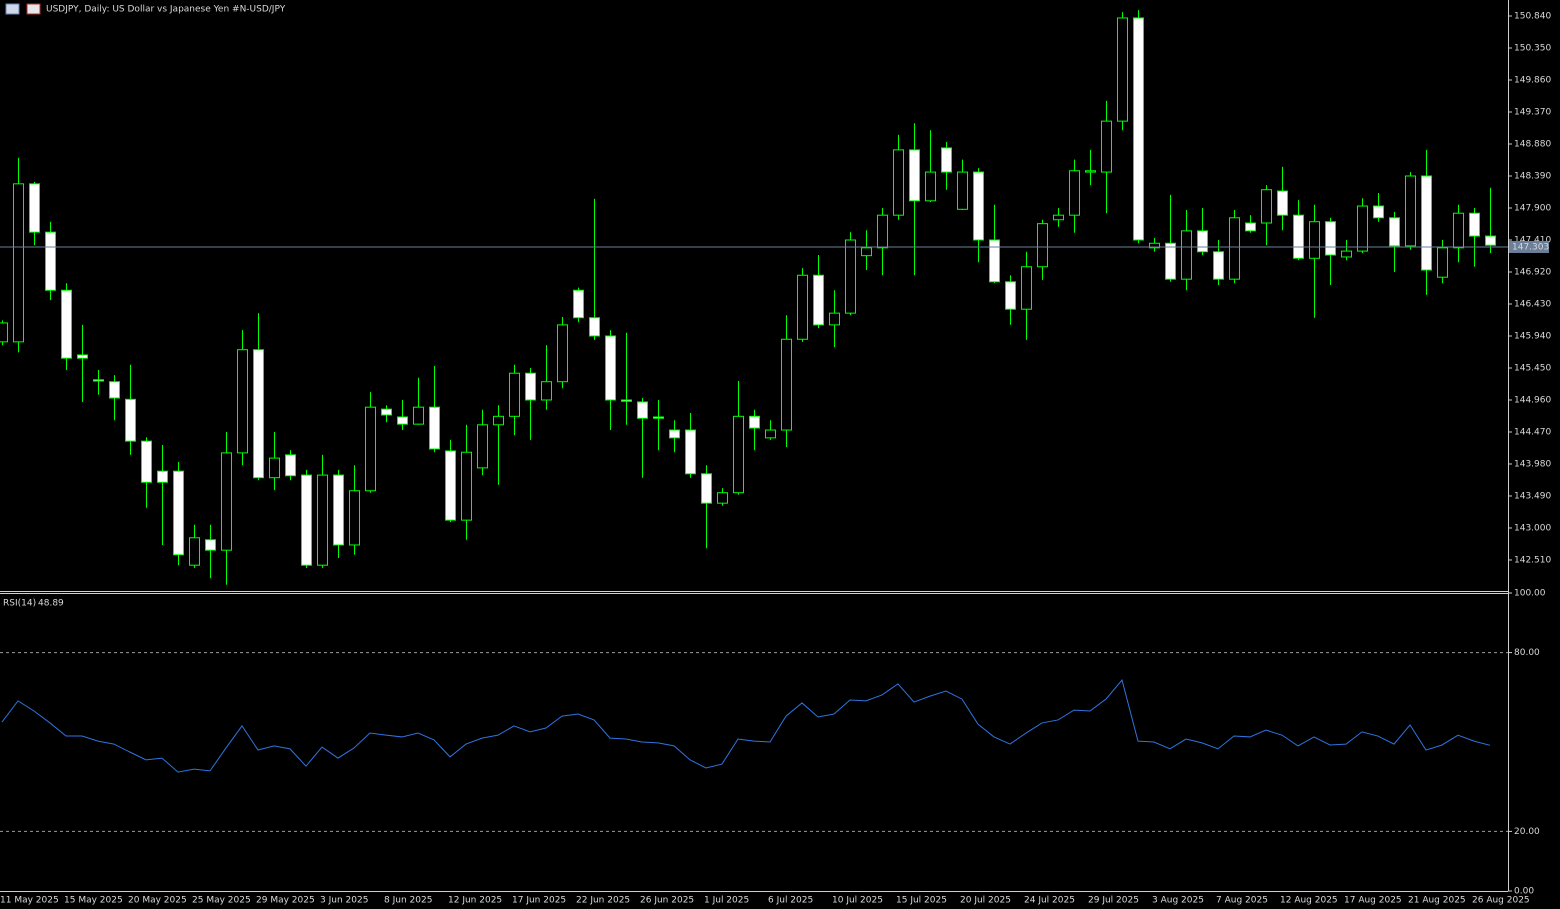 This screenshot has height=909, width=1560. I want to click on x-tick-label: 3 Aug 2025, so click(1178, 901).